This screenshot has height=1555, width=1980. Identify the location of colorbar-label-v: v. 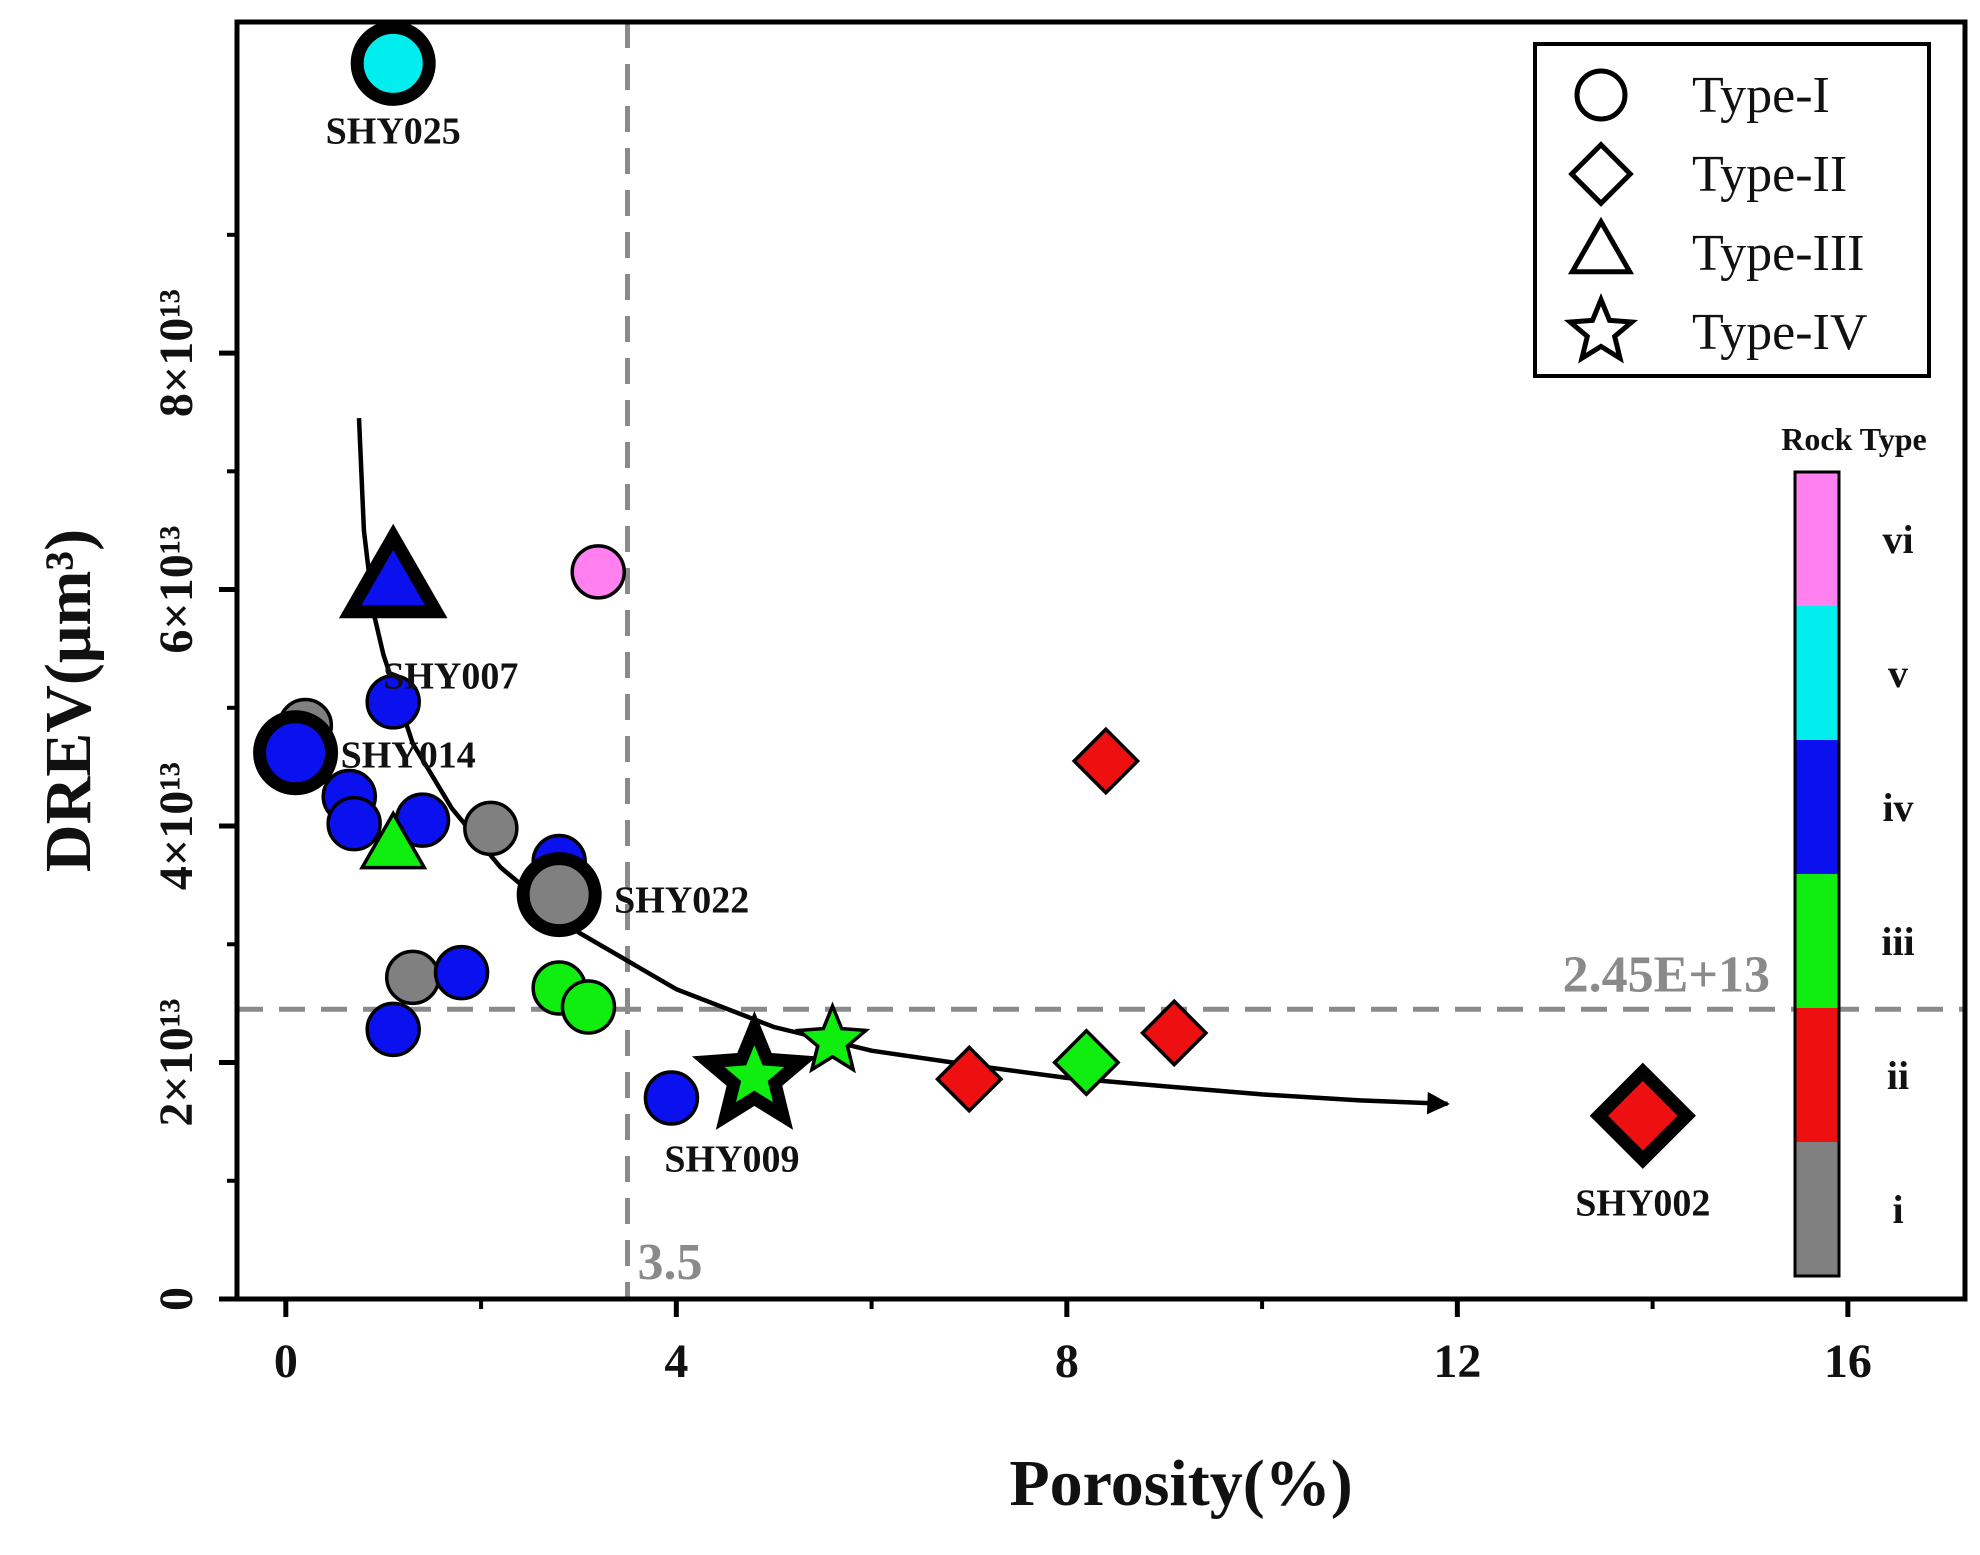
(1898, 673).